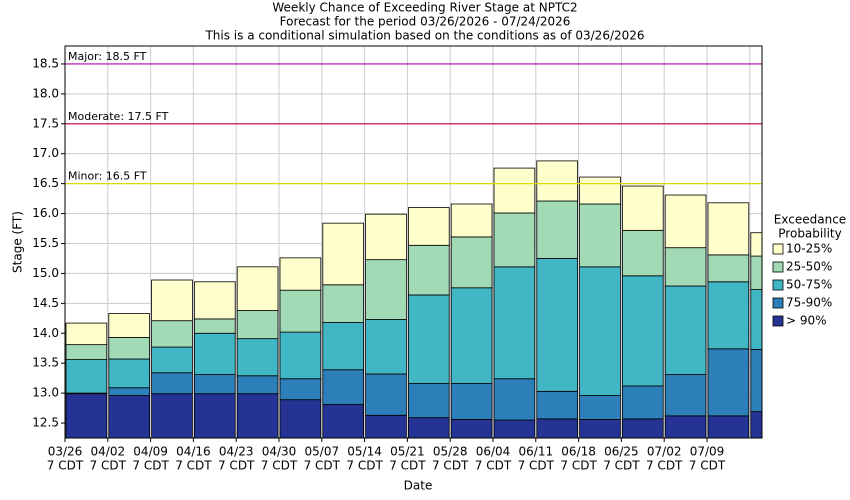 The height and width of the screenshot is (500, 850). What do you see at coordinates (536, 452) in the screenshot?
I see `x-tick-label: 06/11` at bounding box center [536, 452].